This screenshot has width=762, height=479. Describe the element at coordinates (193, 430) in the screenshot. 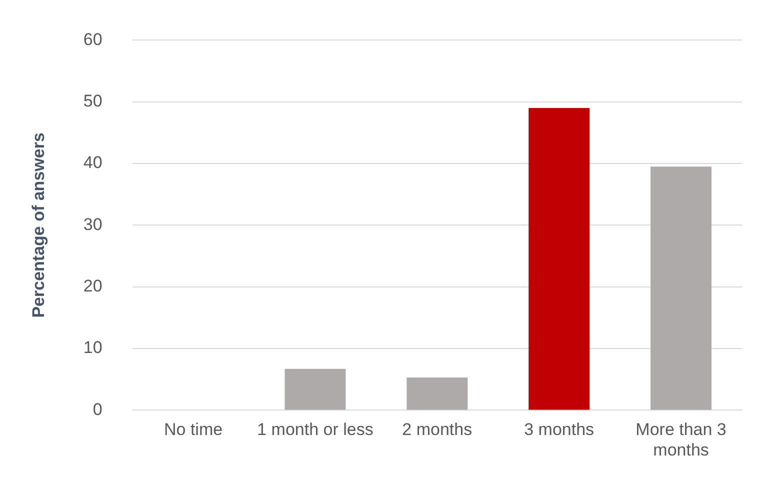

I see `x-tick-label: No time` at that location.